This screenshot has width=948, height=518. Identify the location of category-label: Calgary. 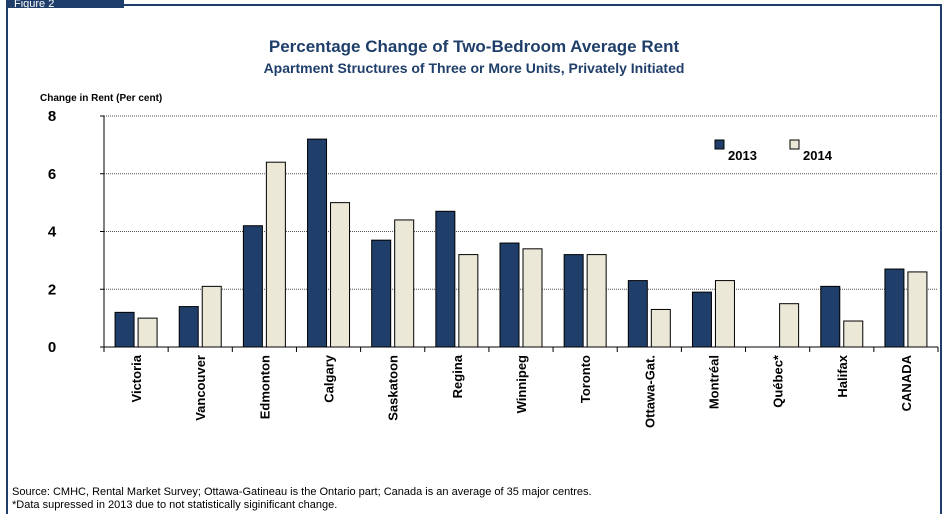
(329, 378).